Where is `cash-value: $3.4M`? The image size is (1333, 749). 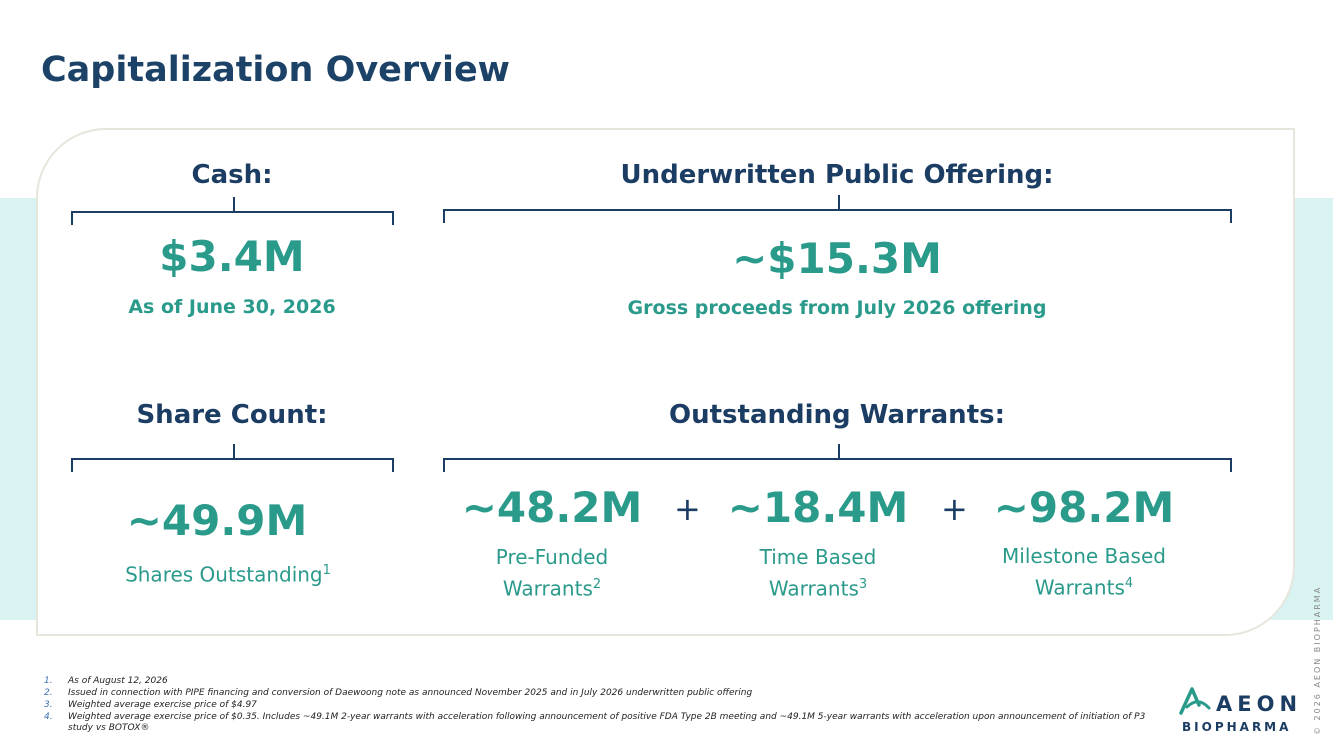
cash-value: $3.4M is located at coordinates (232, 256).